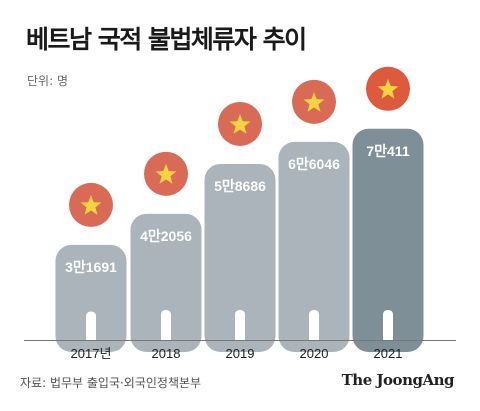  Describe the element at coordinates (240, 186) in the screenshot. I see `value-label-2: 5만8686` at that location.